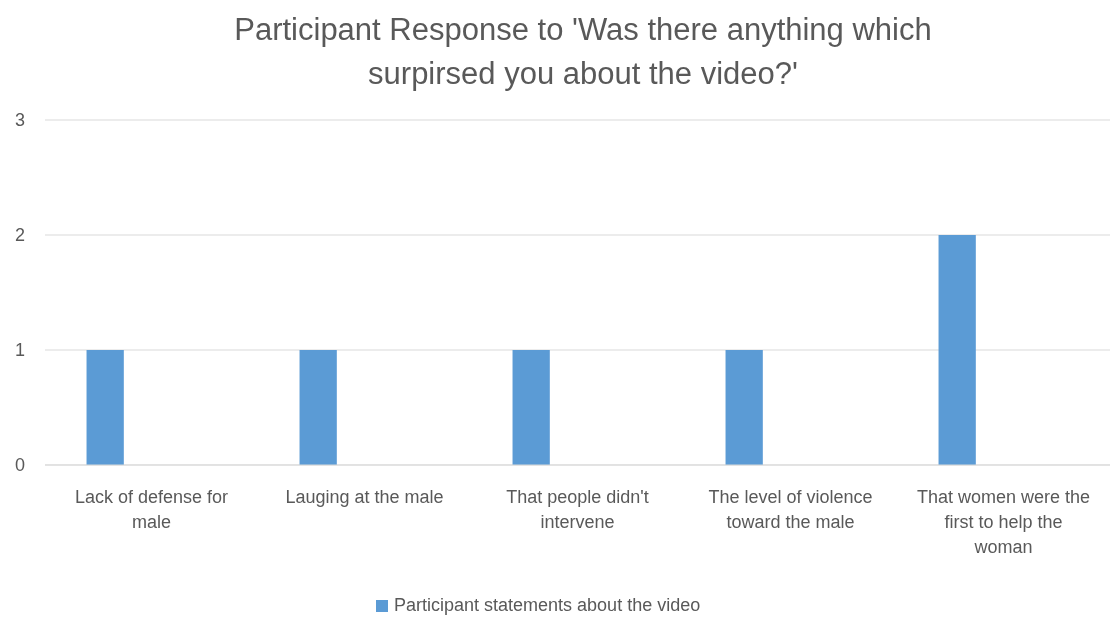  What do you see at coordinates (20, 120) in the screenshot?
I see `y-tick-label: 3` at bounding box center [20, 120].